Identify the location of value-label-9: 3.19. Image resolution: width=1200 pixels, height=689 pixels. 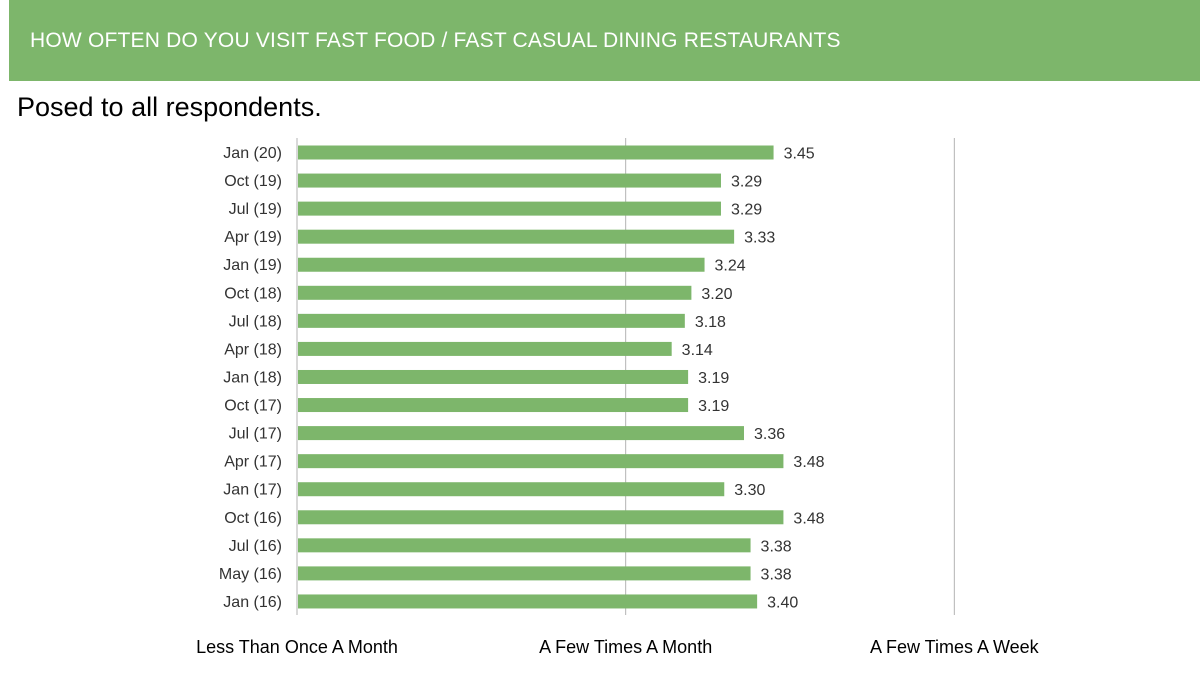
(713, 406).